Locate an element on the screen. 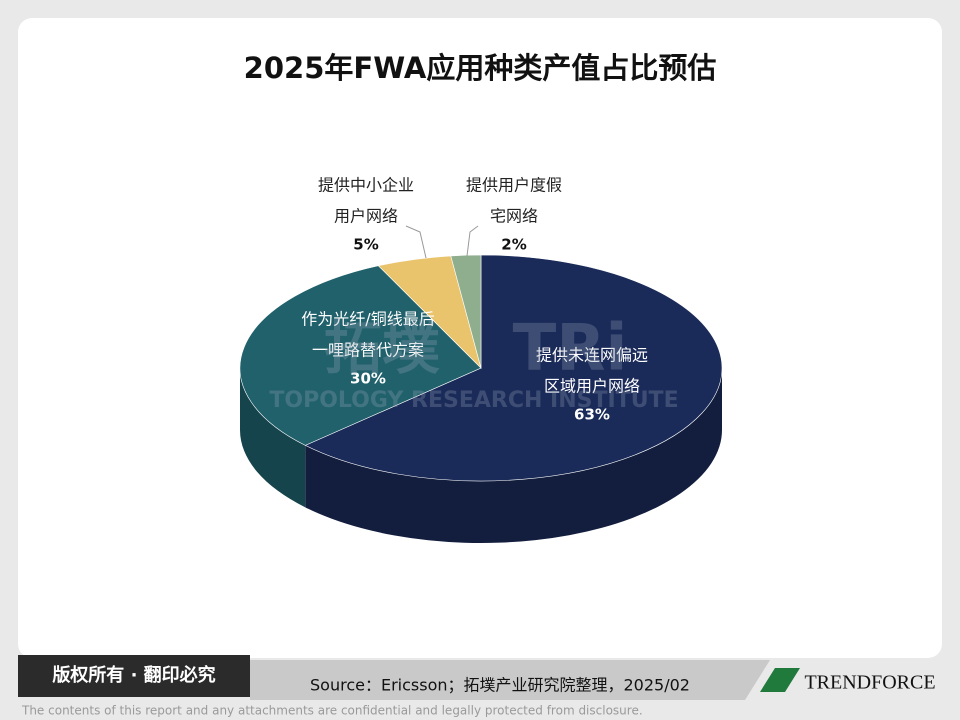 Image resolution: width=960 pixels, height=720 pixels. value-label: 30% is located at coordinates (368, 379).